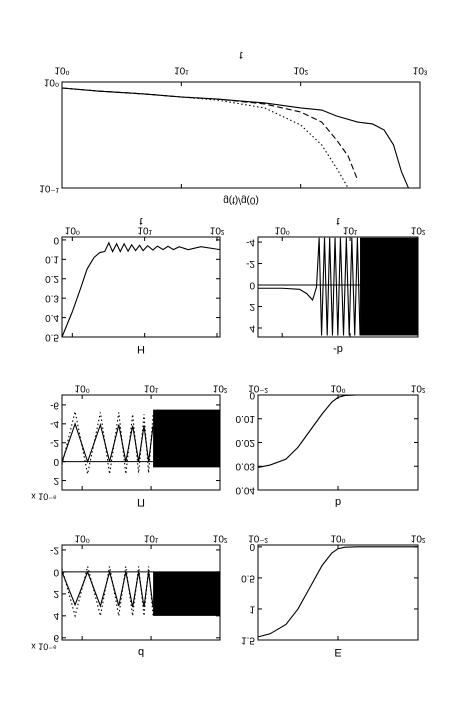  What do you see at coordinates (56, 637) in the screenshot?
I see `y-tick-label: 6` at bounding box center [56, 637].